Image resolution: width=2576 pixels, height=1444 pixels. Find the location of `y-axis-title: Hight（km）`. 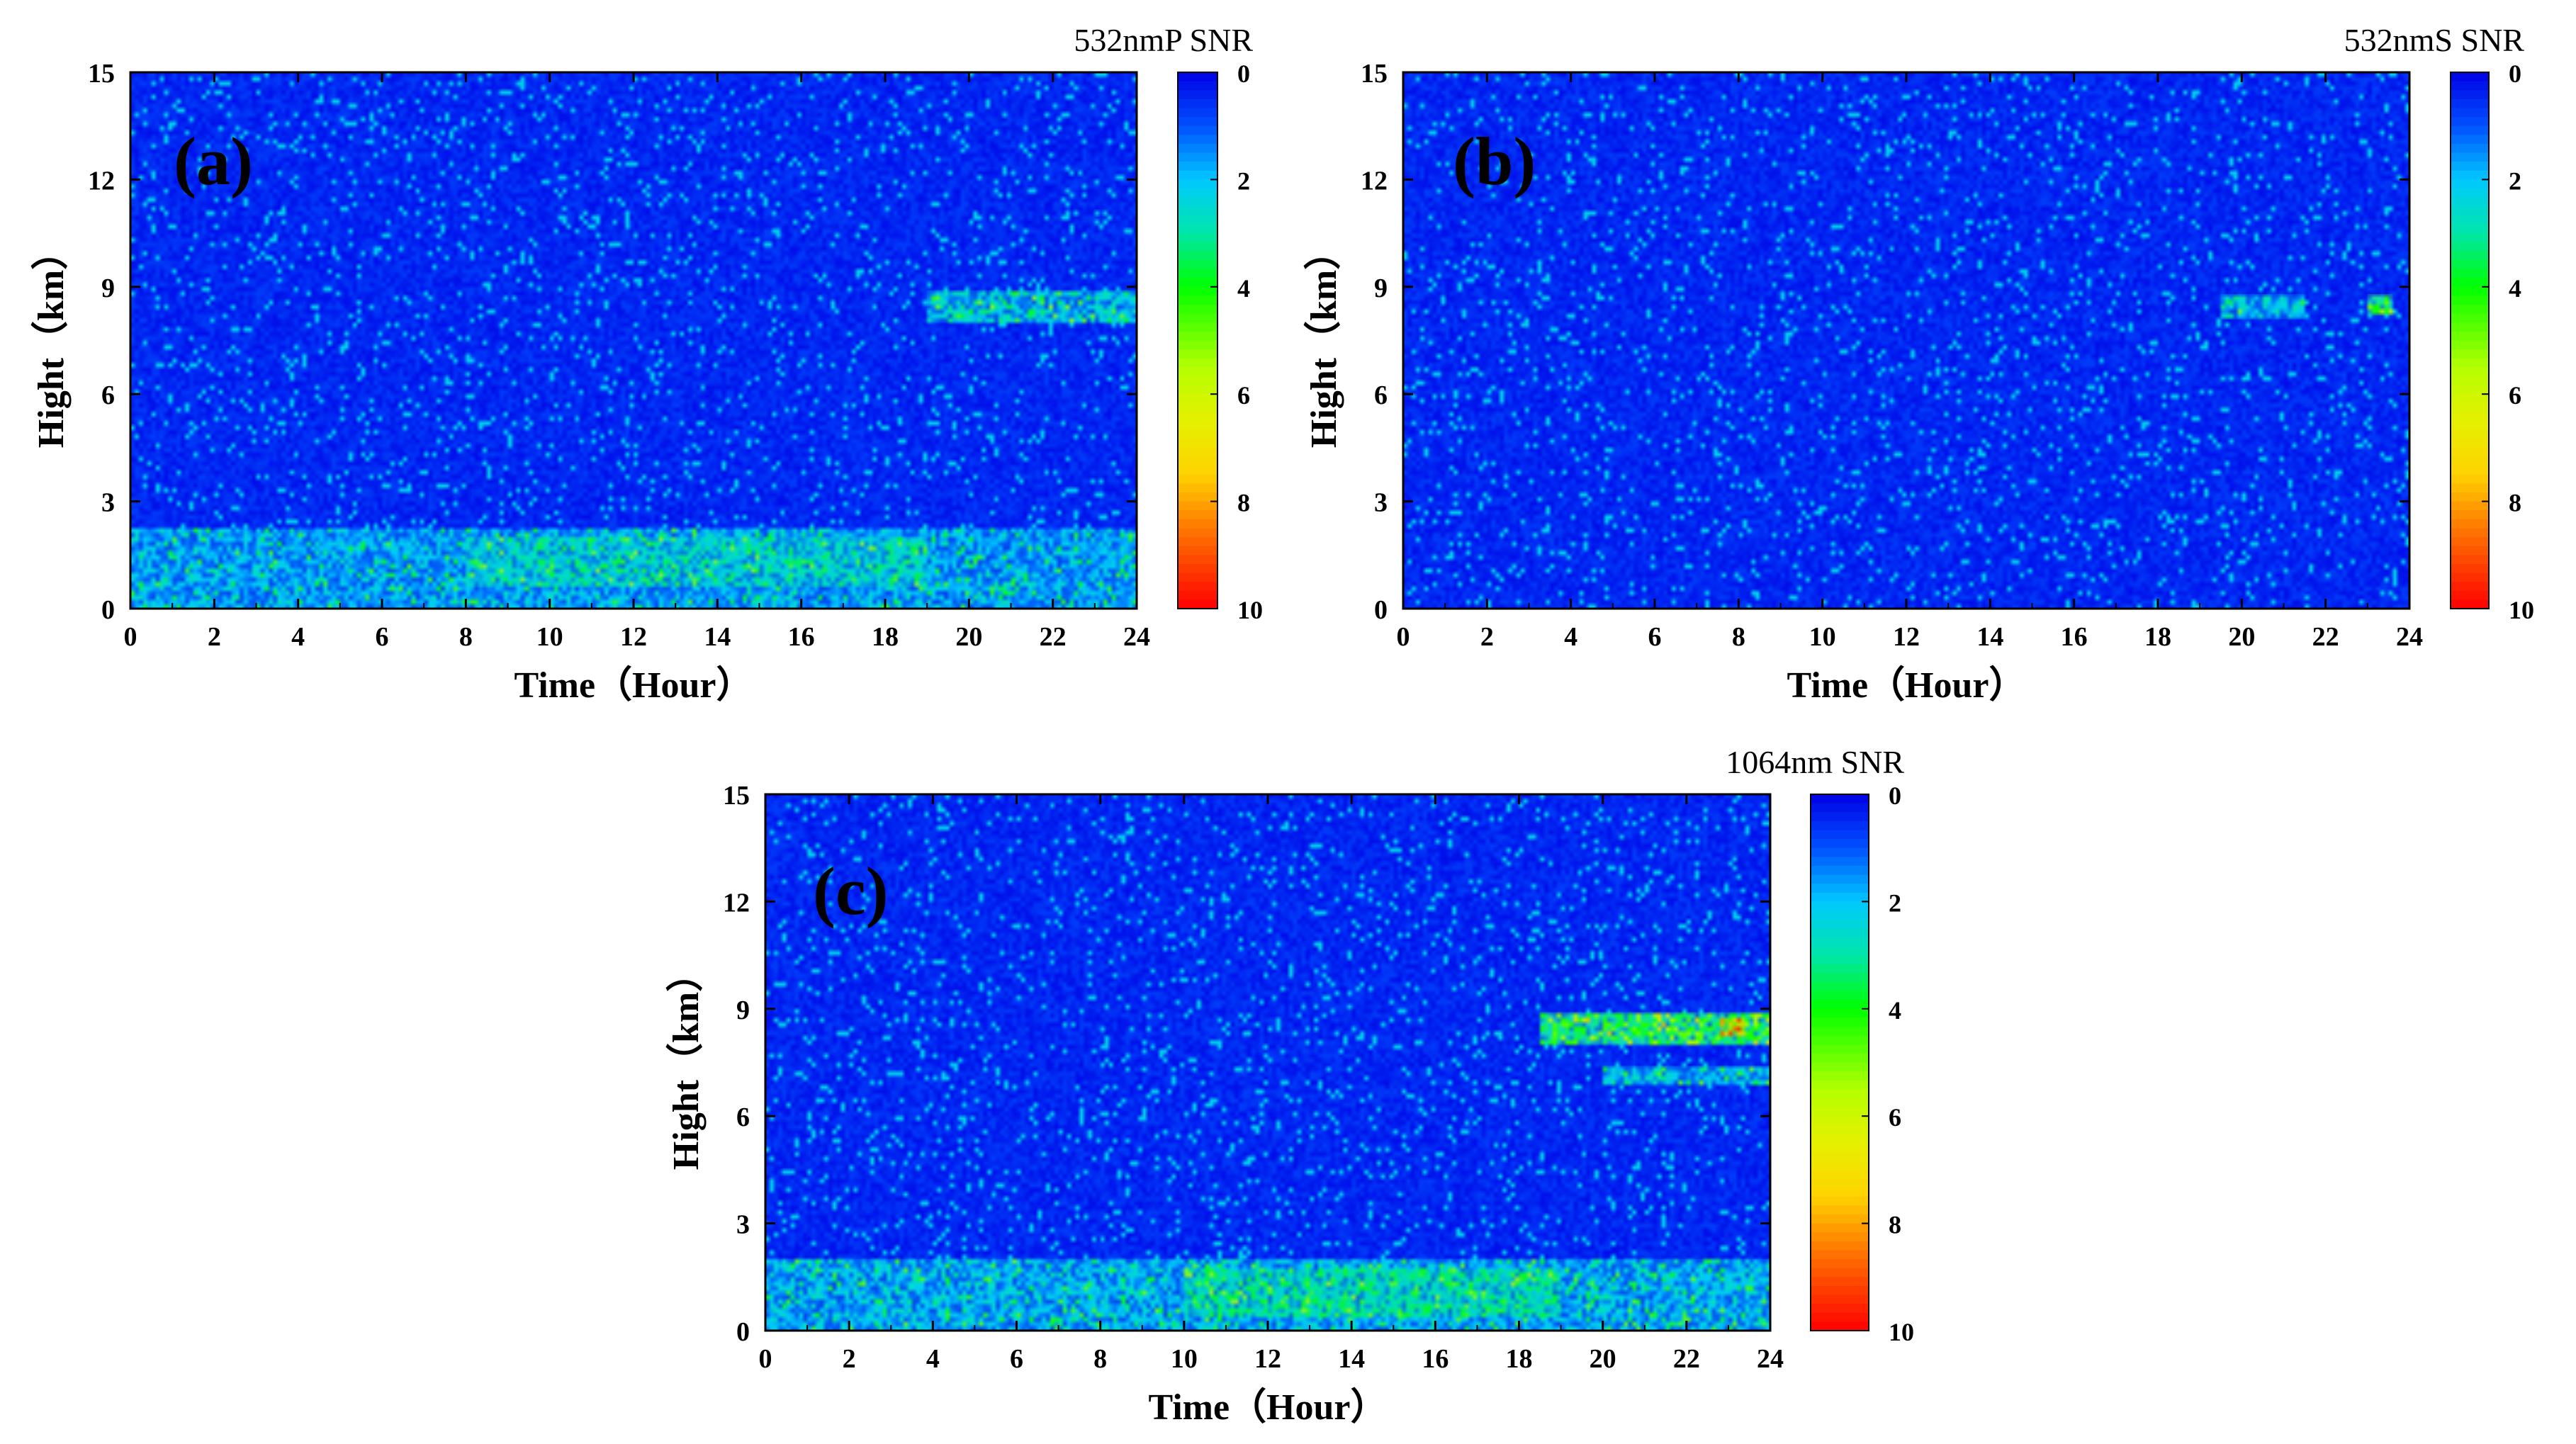

y-axis-title: Hight（km） is located at coordinates (1323, 340).